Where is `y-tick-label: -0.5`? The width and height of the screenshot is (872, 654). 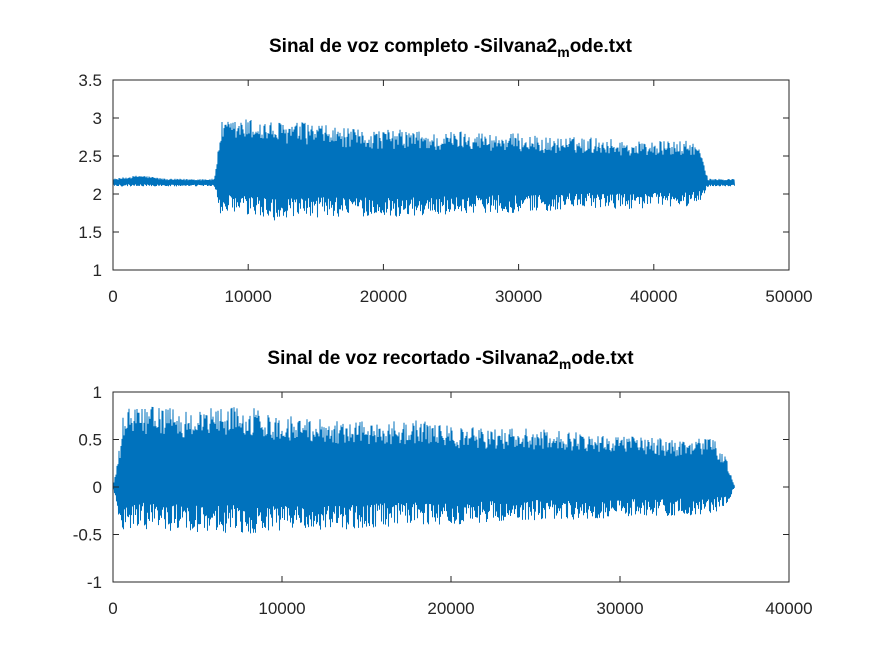 y-tick-label: -0.5 is located at coordinates (87, 535).